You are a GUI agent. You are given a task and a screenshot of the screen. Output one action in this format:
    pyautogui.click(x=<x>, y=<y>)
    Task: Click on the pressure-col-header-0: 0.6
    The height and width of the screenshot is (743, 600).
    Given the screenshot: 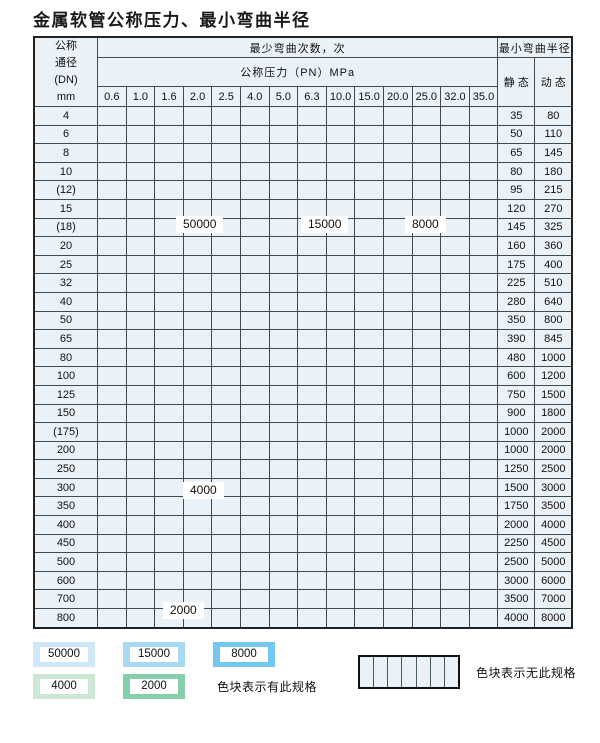 What is the action you would take?
    pyautogui.click(x=112, y=96)
    